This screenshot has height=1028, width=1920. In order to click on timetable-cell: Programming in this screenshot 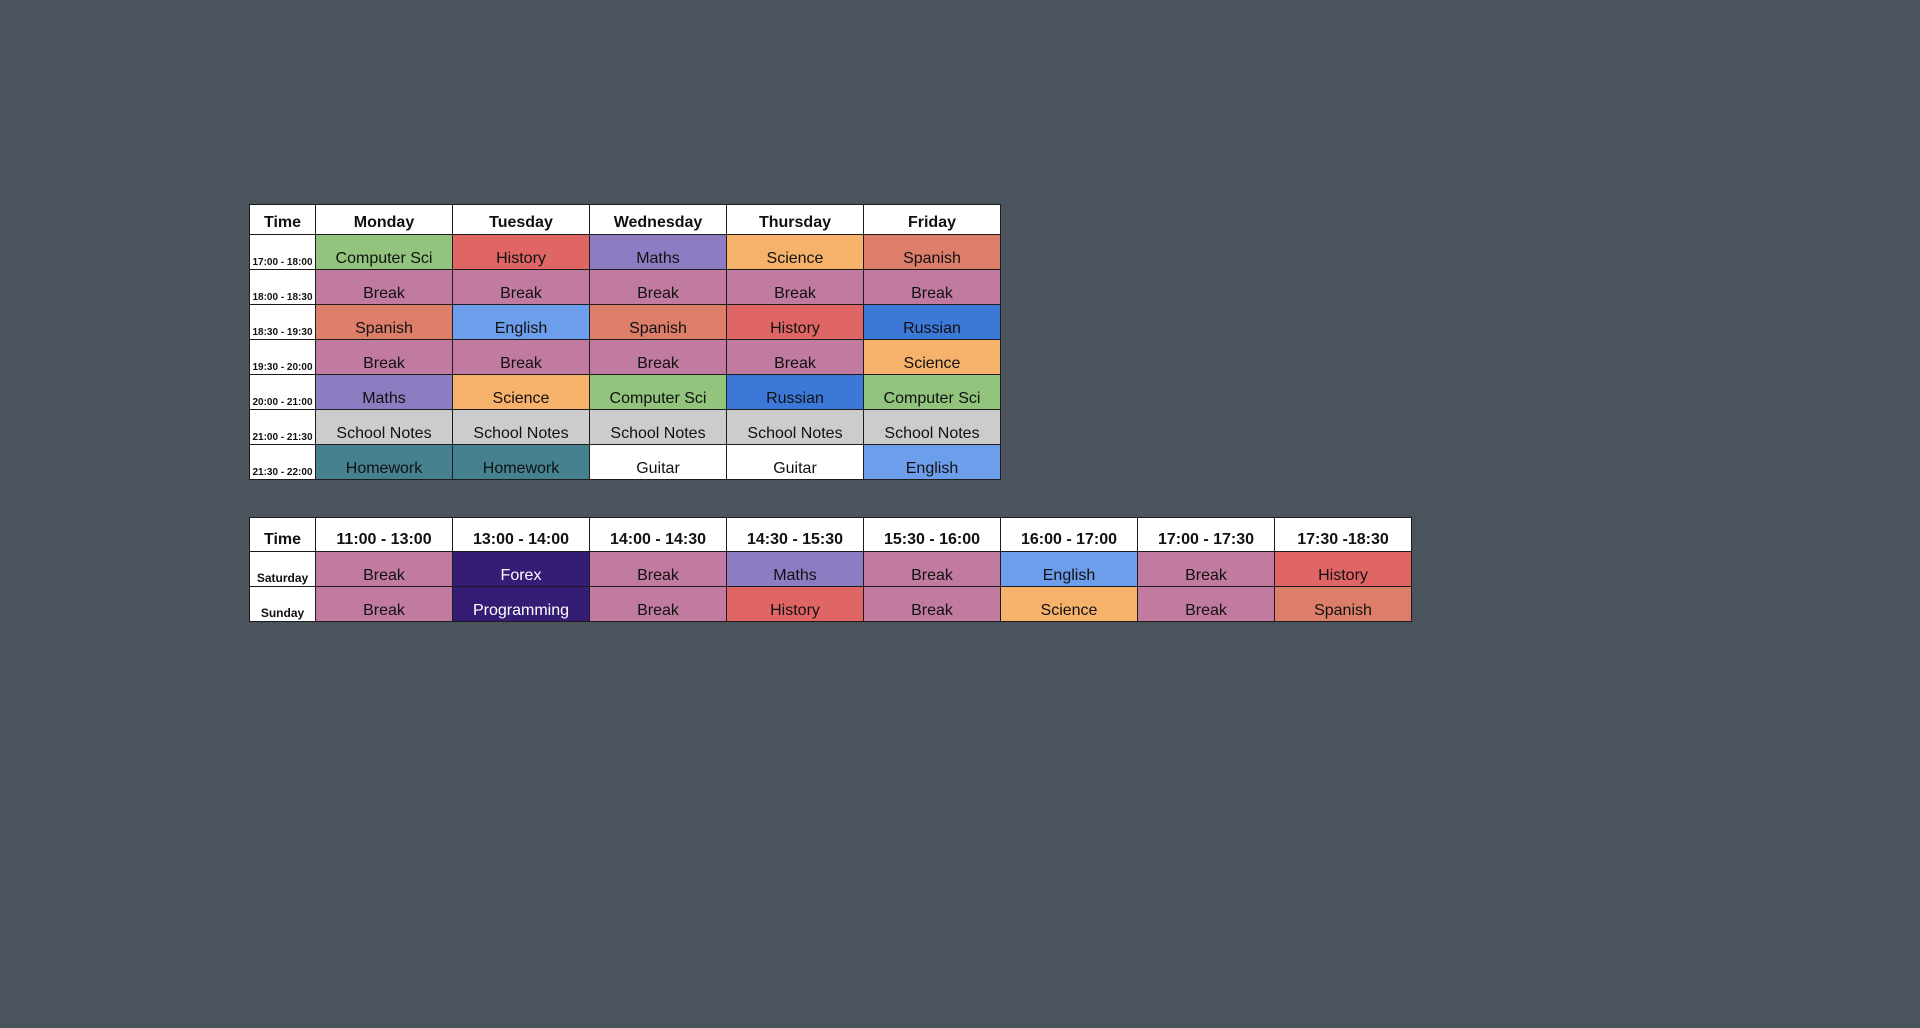, I will do `click(521, 604)`.